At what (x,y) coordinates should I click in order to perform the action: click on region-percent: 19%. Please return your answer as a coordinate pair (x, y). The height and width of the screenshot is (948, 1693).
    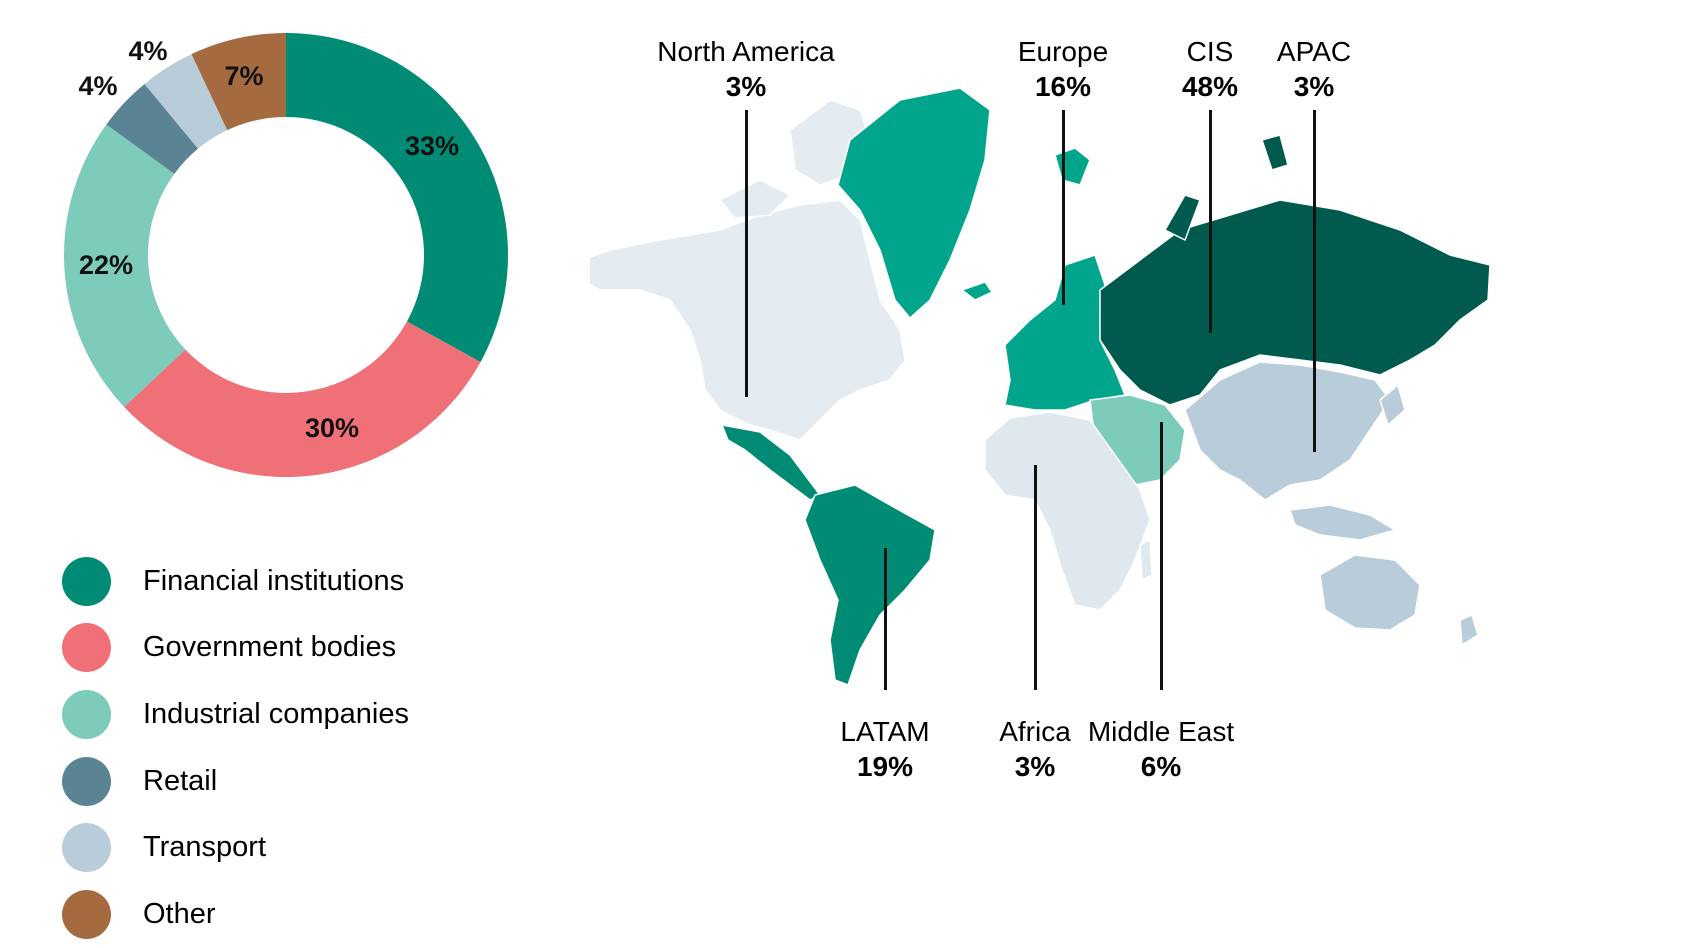
    Looking at the image, I should click on (885, 766).